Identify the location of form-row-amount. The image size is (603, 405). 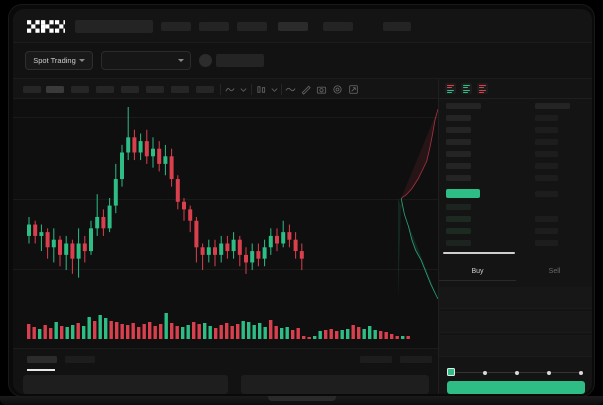
(515, 322).